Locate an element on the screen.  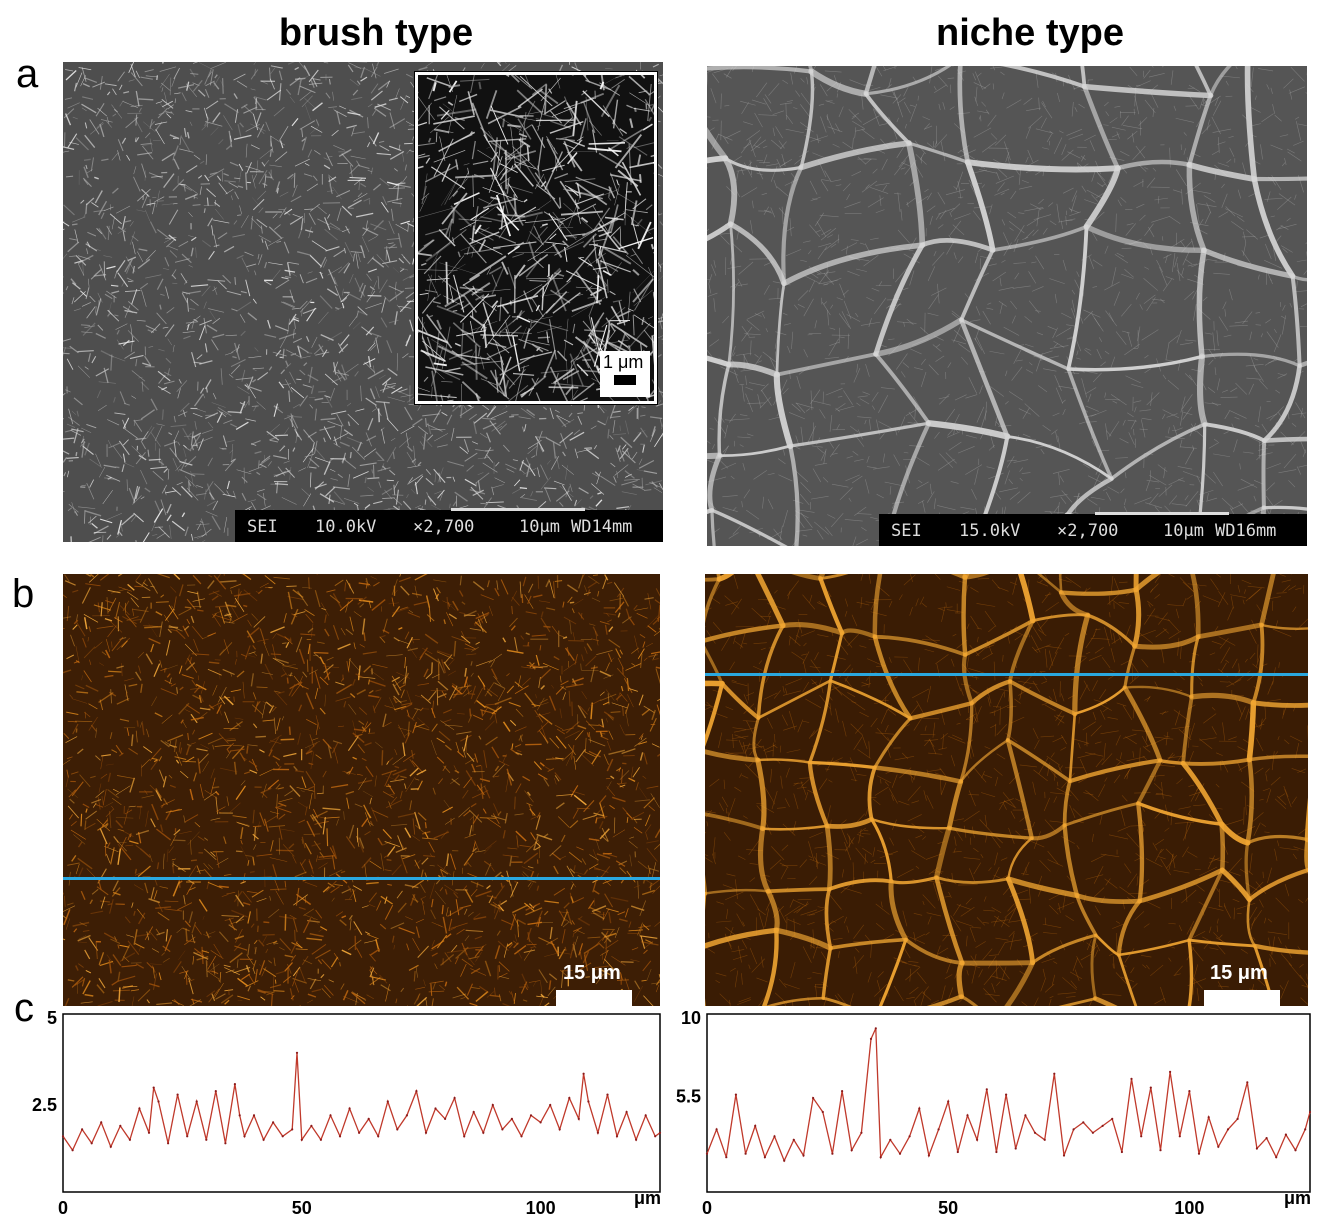
x-tick-label: 50 is located at coordinates (302, 1208).